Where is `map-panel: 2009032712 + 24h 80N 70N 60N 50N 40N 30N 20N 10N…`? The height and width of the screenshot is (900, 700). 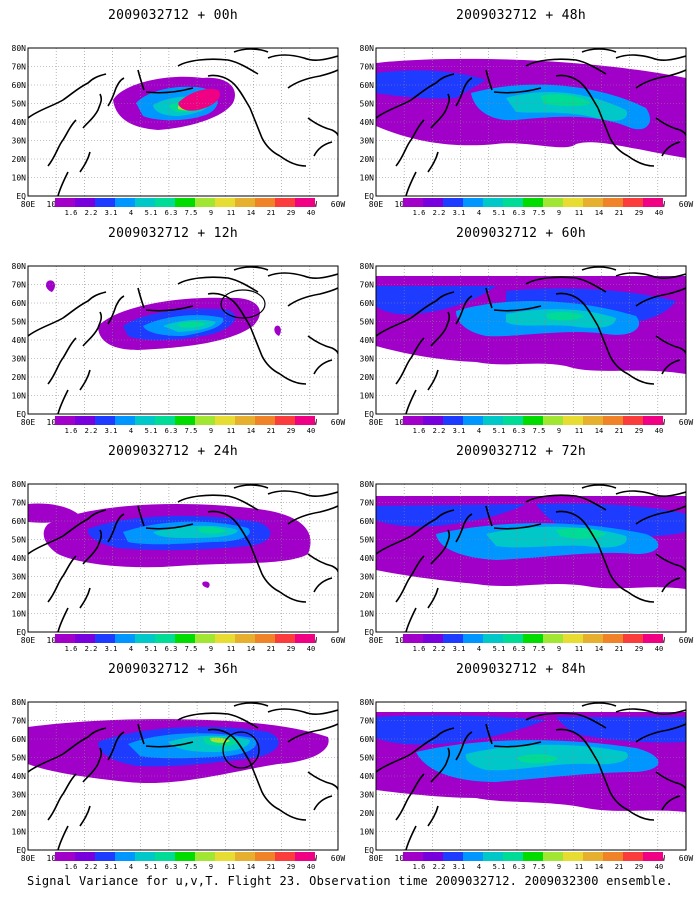 map-panel: 2009032712 + 24h 80N 70N 60N 50N 40N 30N 20N 10N… is located at coordinates (178, 549).